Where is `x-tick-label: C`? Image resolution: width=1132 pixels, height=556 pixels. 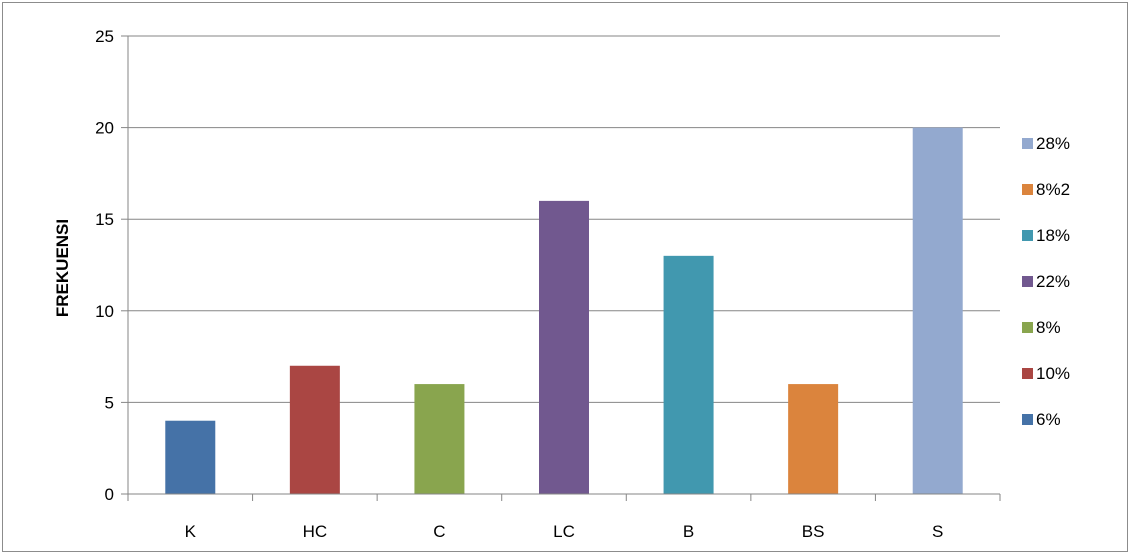 x-tick-label: C is located at coordinates (439, 531).